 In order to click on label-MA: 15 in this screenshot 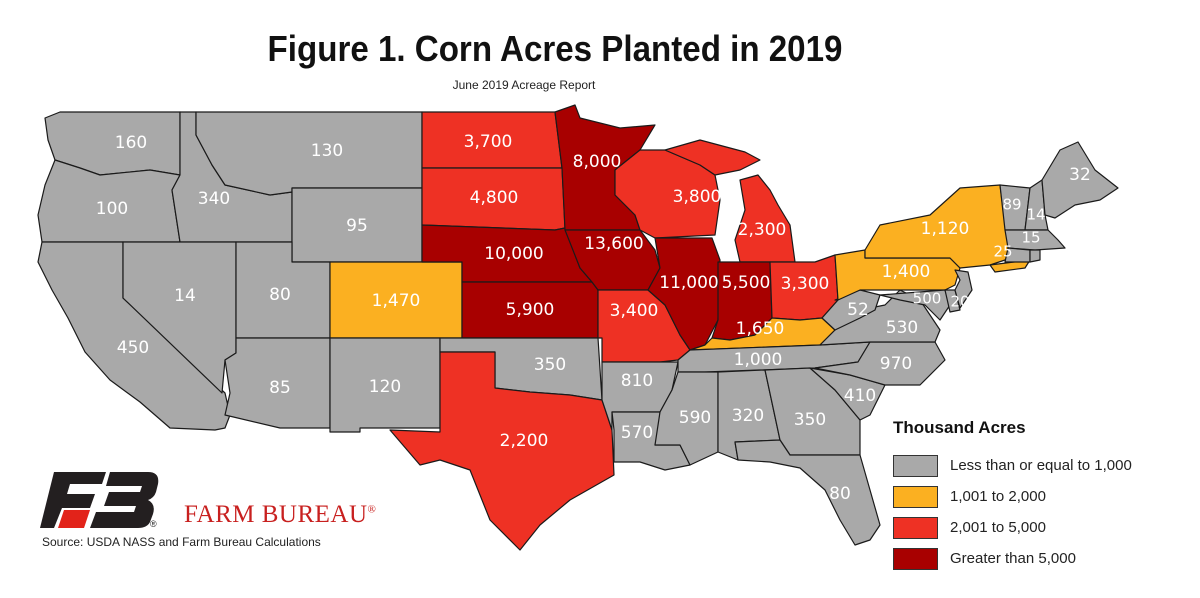, I will do `click(1030, 238)`.